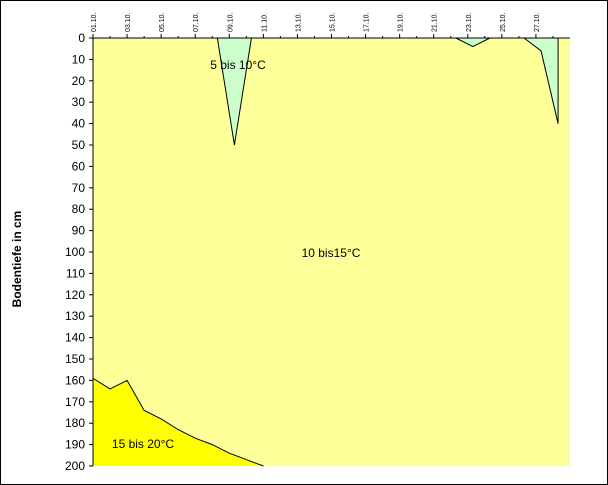  I want to click on zone-15-20-boundary, so click(178, 422).